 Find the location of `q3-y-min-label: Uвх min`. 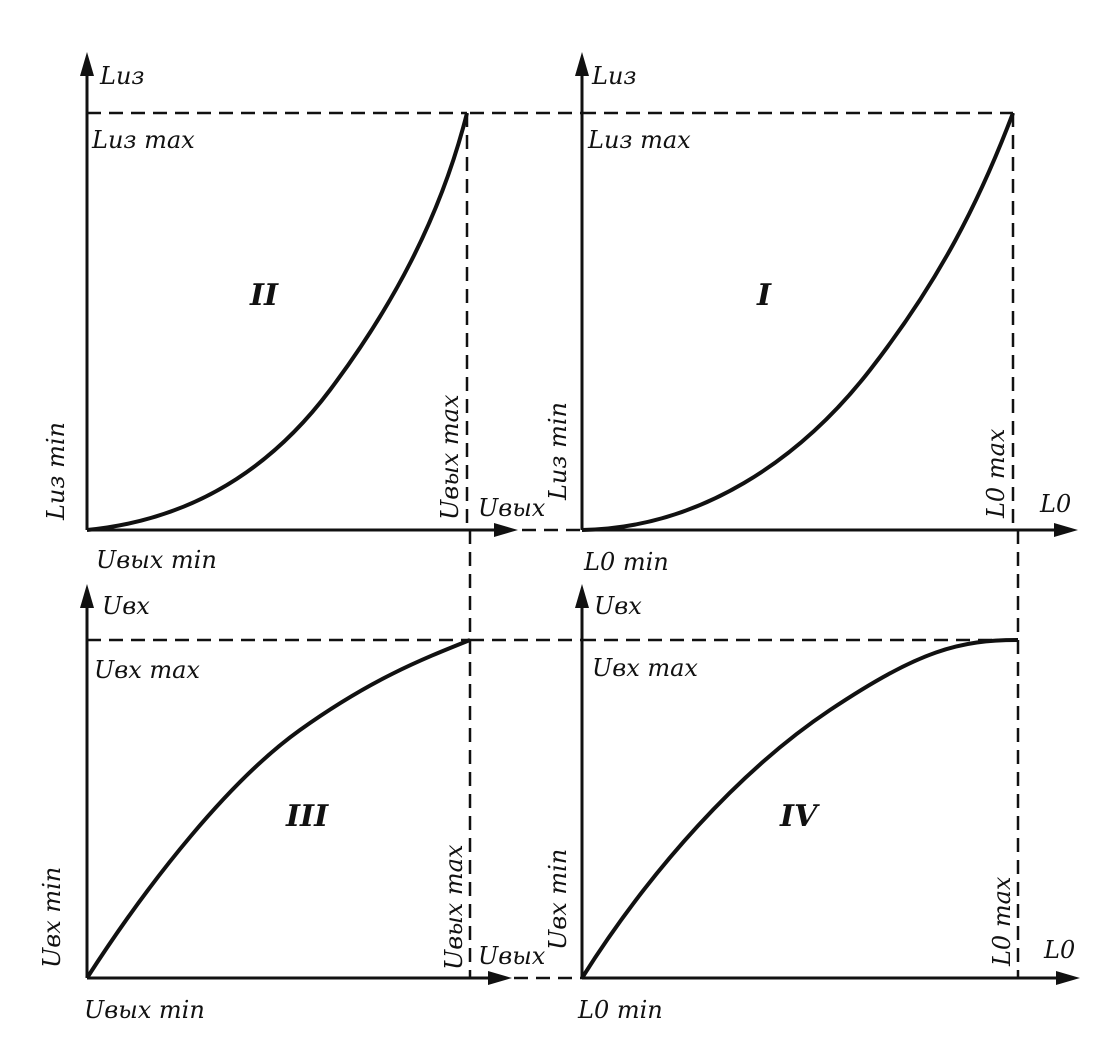

q3-y-min-label: Uвх min is located at coordinates (52, 917).